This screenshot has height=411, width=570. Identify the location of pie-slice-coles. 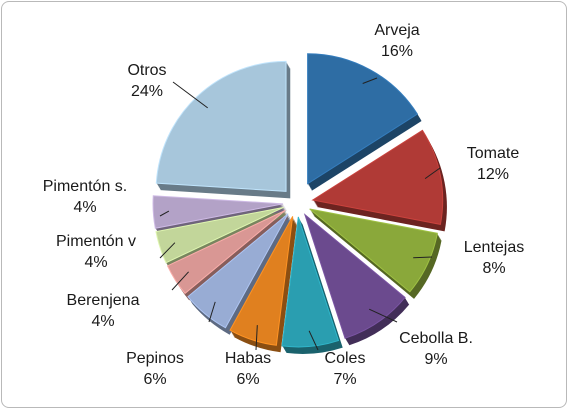
(310, 282).